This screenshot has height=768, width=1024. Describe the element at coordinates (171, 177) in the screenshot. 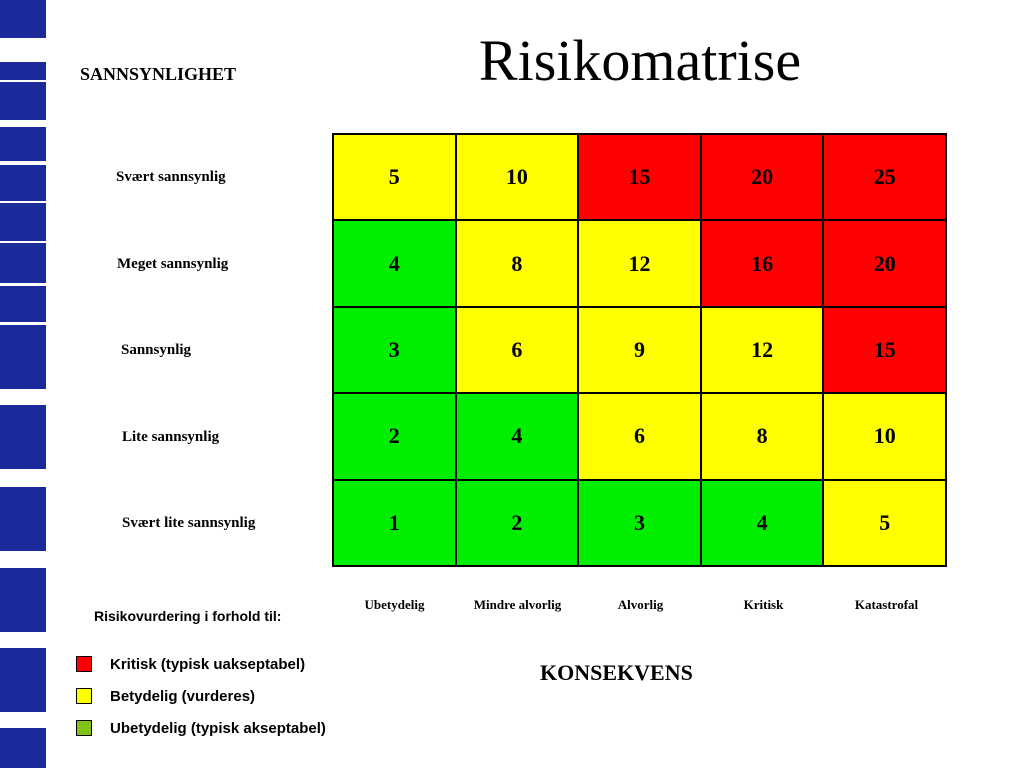

I see `row-label: Svært sannsynlig` at that location.